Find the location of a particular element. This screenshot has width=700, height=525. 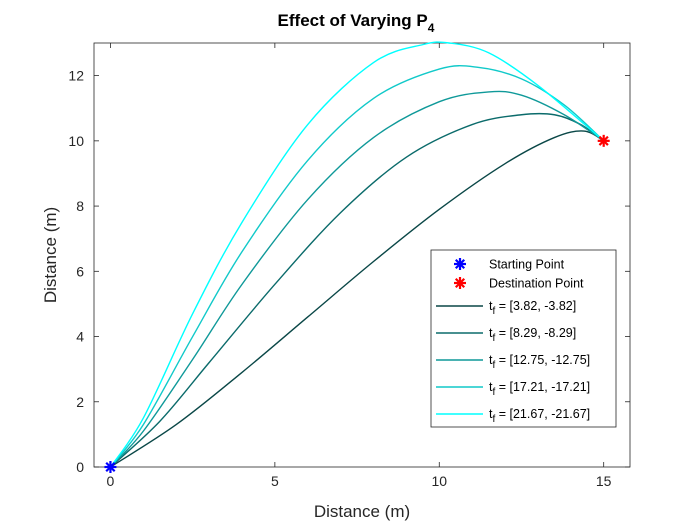

y-tick-label: 6 is located at coordinates (80, 271).